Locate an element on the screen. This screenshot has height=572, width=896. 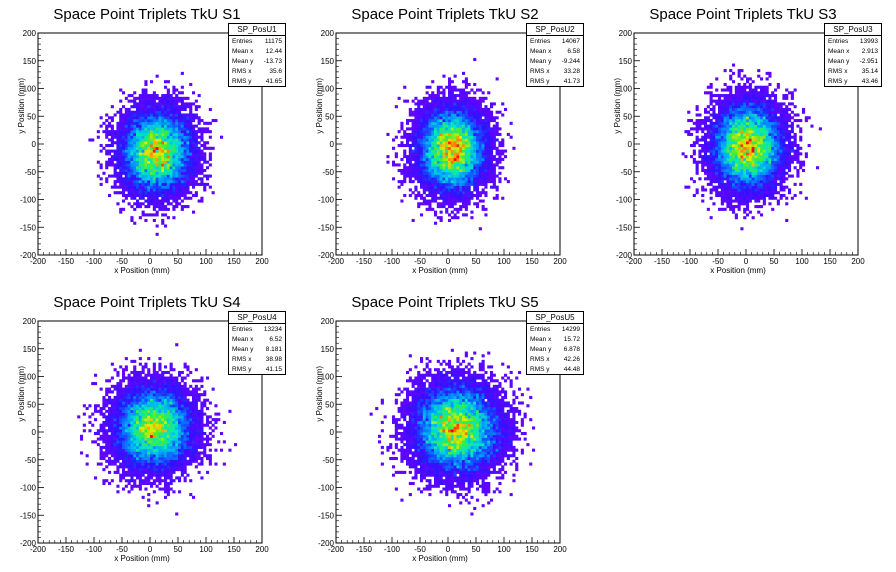
stats-row: RMS x 35.6 is located at coordinates (257, 71).